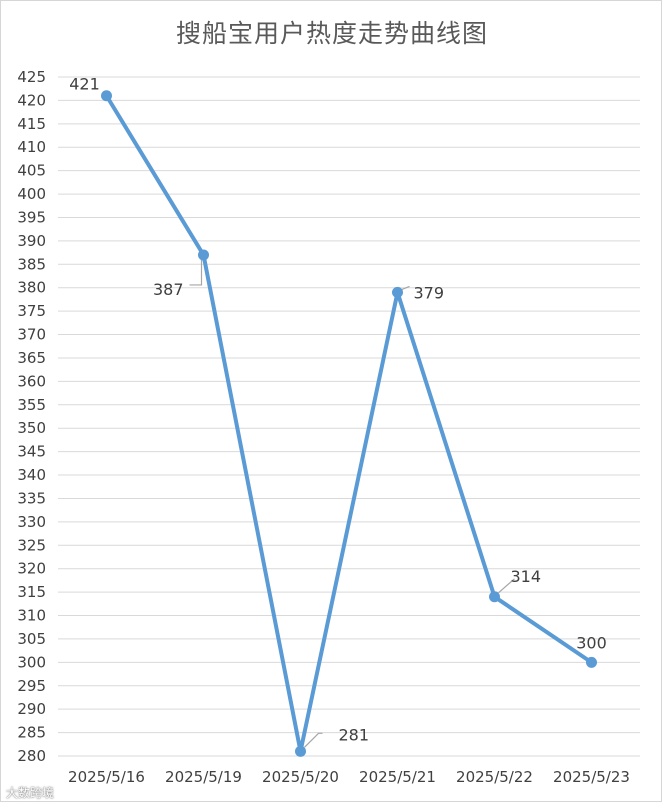 This screenshot has width=664, height=804. Describe the element at coordinates (31, 756) in the screenshot. I see `y-tick-label: 280` at that location.